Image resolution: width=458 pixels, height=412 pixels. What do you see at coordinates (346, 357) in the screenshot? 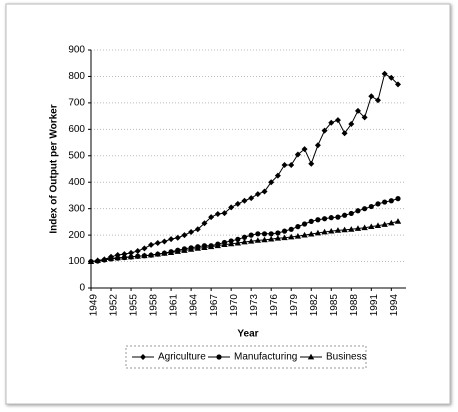
I see `legend-label: Business` at bounding box center [346, 357].